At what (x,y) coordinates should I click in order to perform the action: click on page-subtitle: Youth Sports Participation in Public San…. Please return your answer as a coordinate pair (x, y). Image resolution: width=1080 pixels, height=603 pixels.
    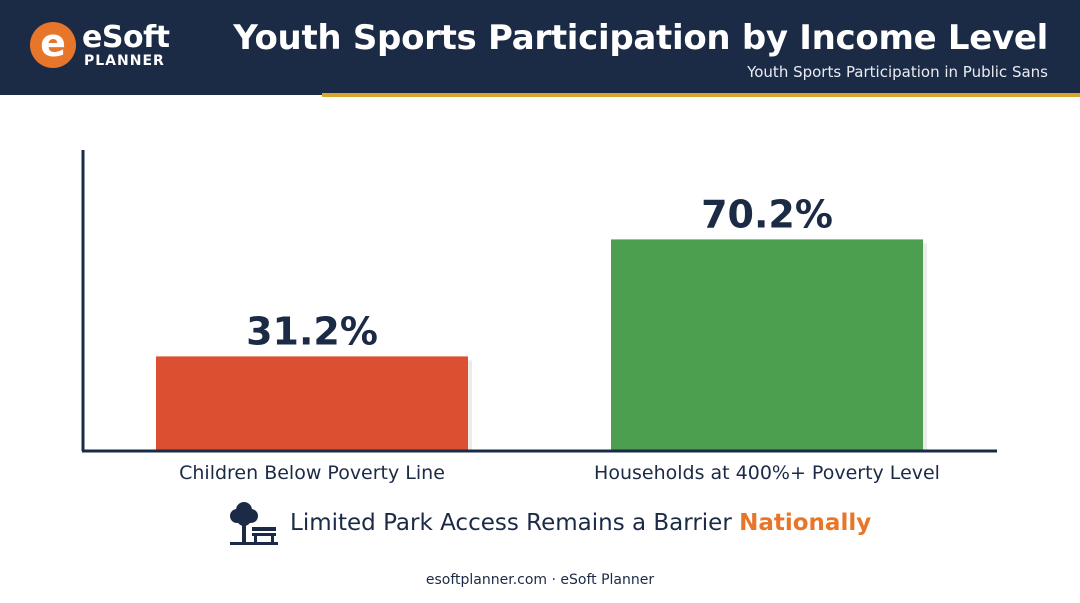
    Looking at the image, I should click on (897, 72).